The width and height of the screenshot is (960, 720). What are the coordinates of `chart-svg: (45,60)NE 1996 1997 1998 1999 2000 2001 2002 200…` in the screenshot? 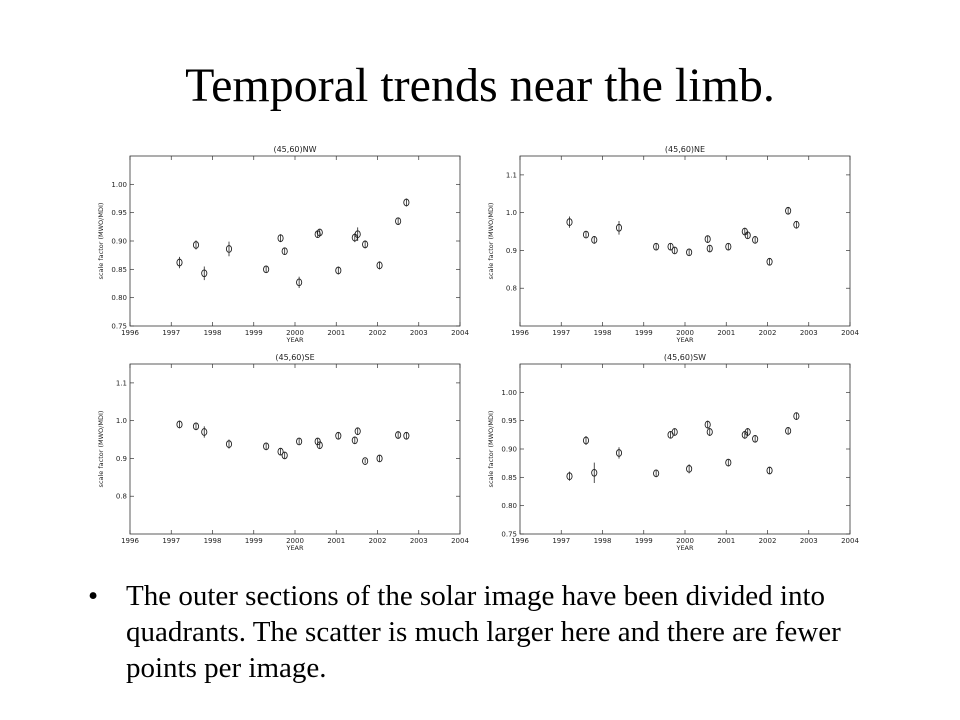 It's located at (673, 244).